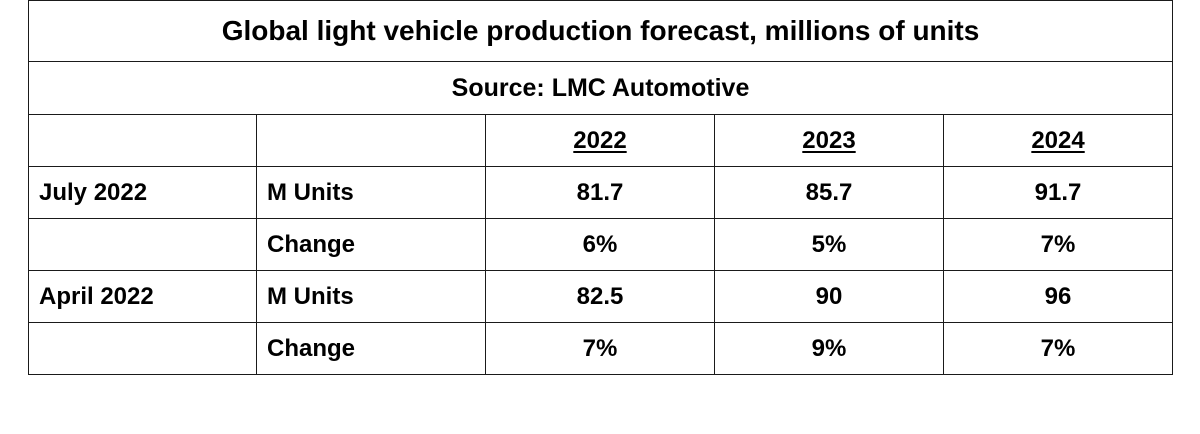 The image size is (1200, 434). Describe the element at coordinates (829, 192) in the screenshot. I see `value-cell: 85.7` at that location.